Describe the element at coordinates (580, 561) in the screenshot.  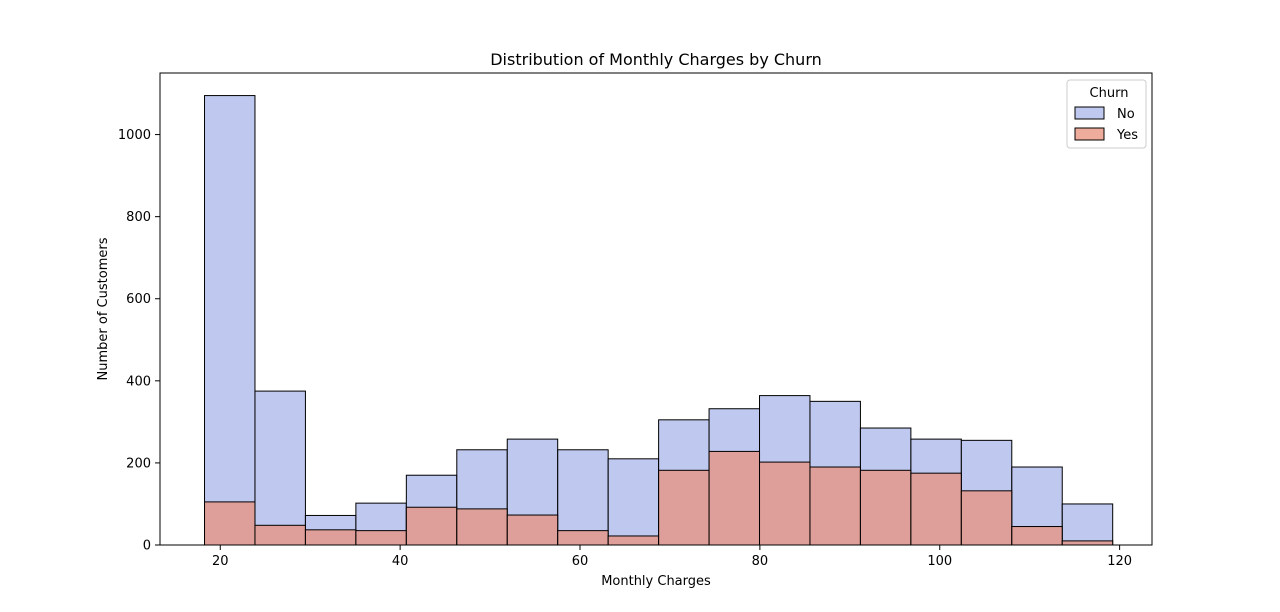
I see `x-tick-label-60: 60` at that location.